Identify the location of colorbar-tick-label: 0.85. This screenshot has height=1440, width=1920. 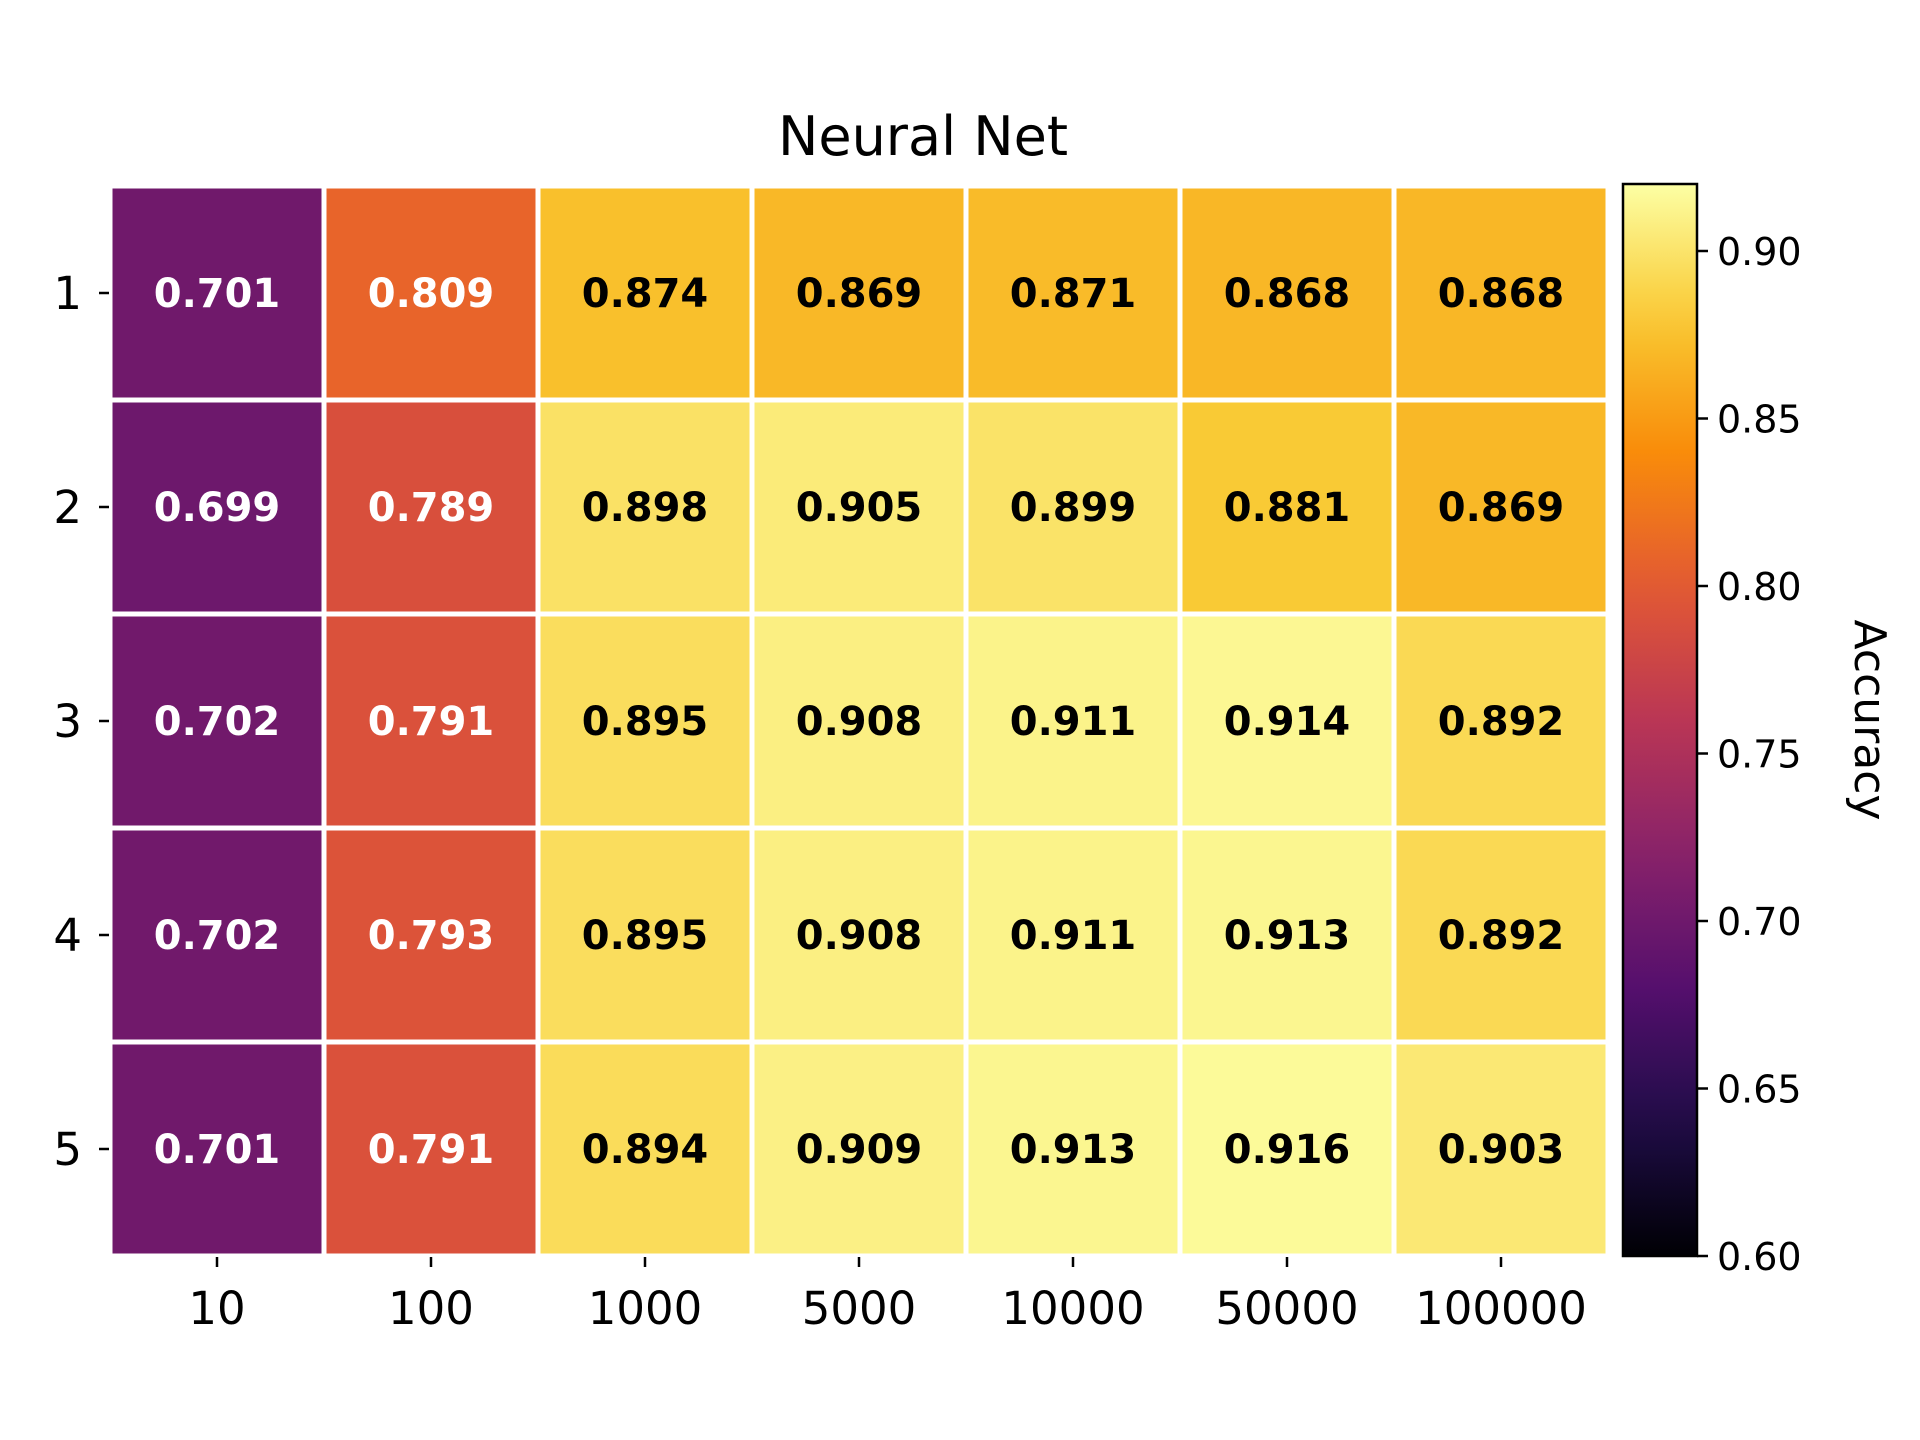
(1759, 420).